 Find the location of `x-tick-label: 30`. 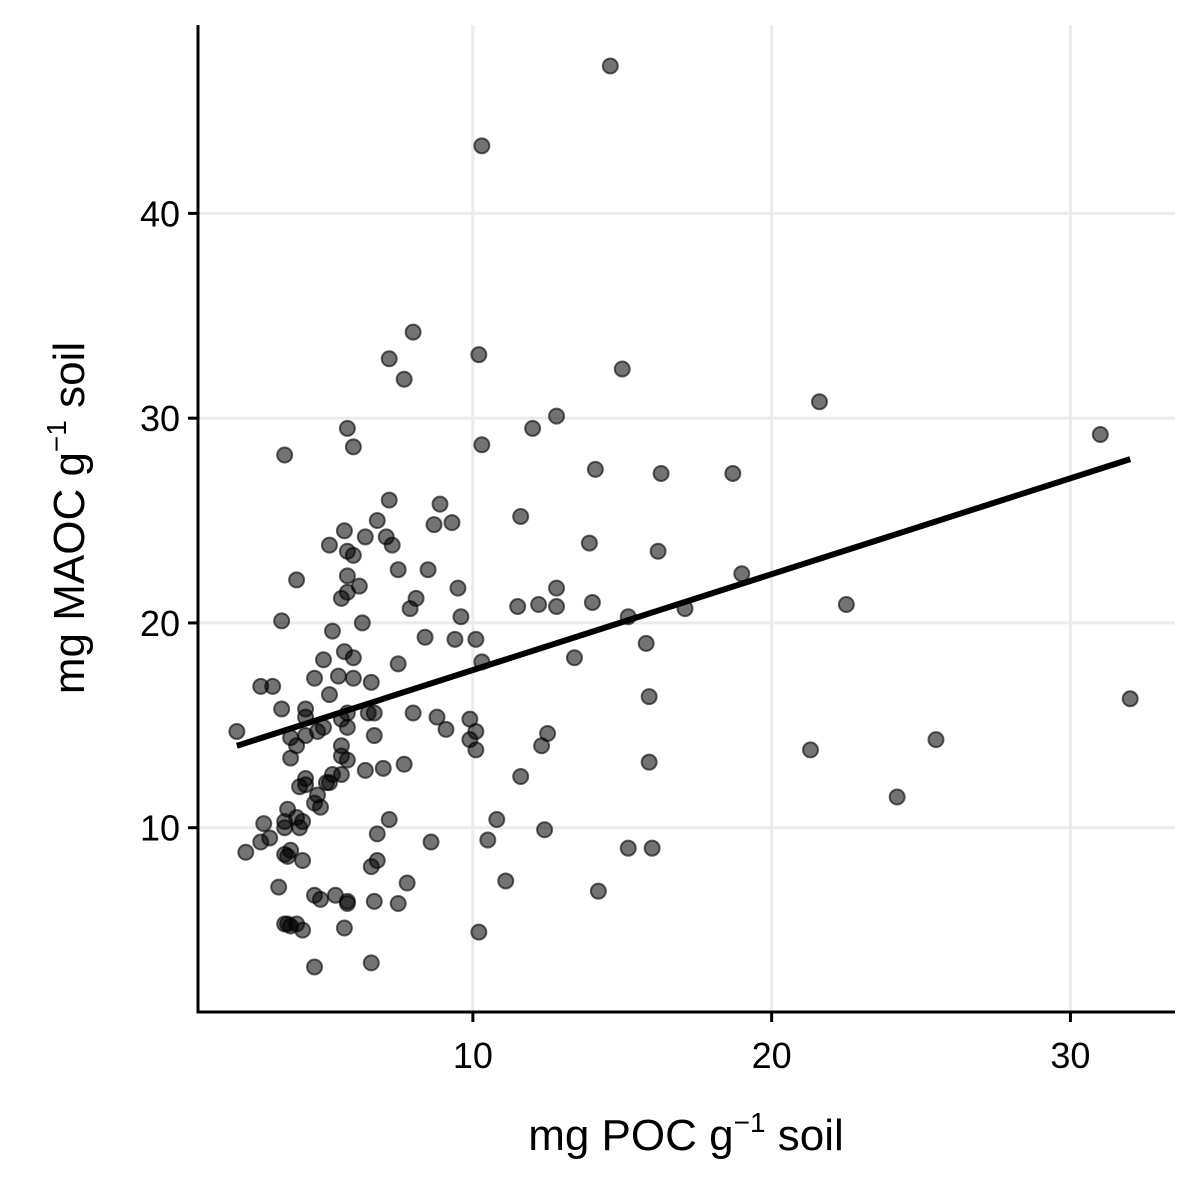

x-tick-label: 30 is located at coordinates (1070, 1055).